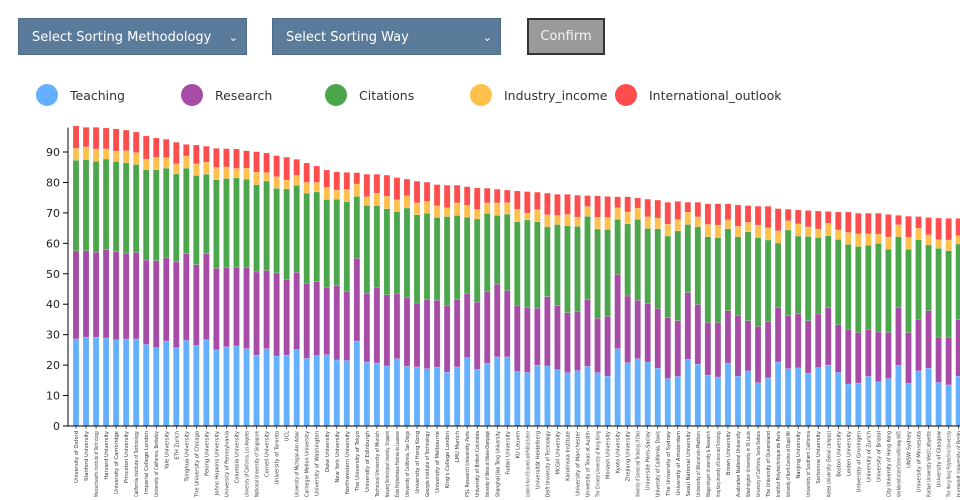 This screenshot has height=500, width=960. Describe the element at coordinates (679, 463) in the screenshot. I see `x-tick-label: University of Amsterdam` at that location.